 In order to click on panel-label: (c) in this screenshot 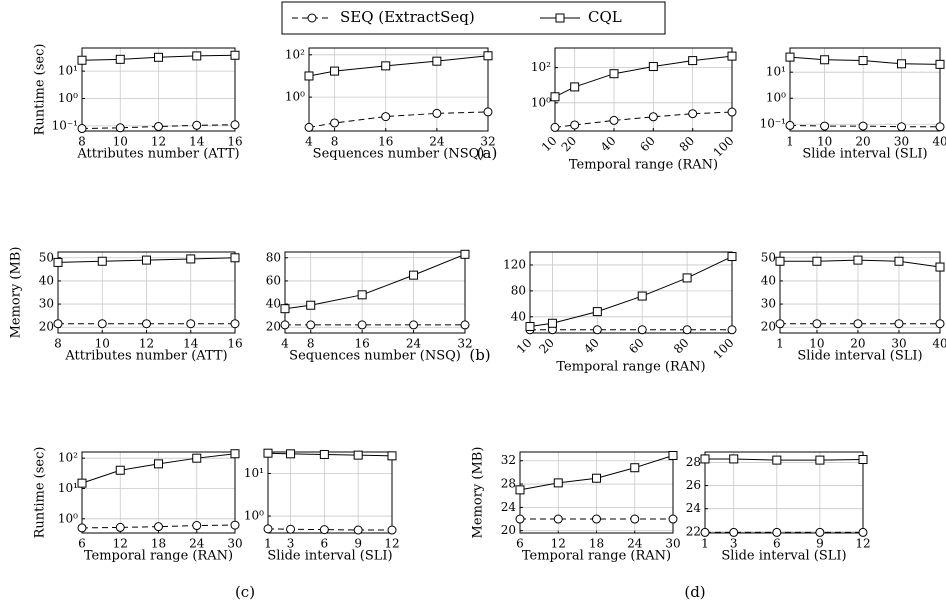, I will do `click(245, 592)`.